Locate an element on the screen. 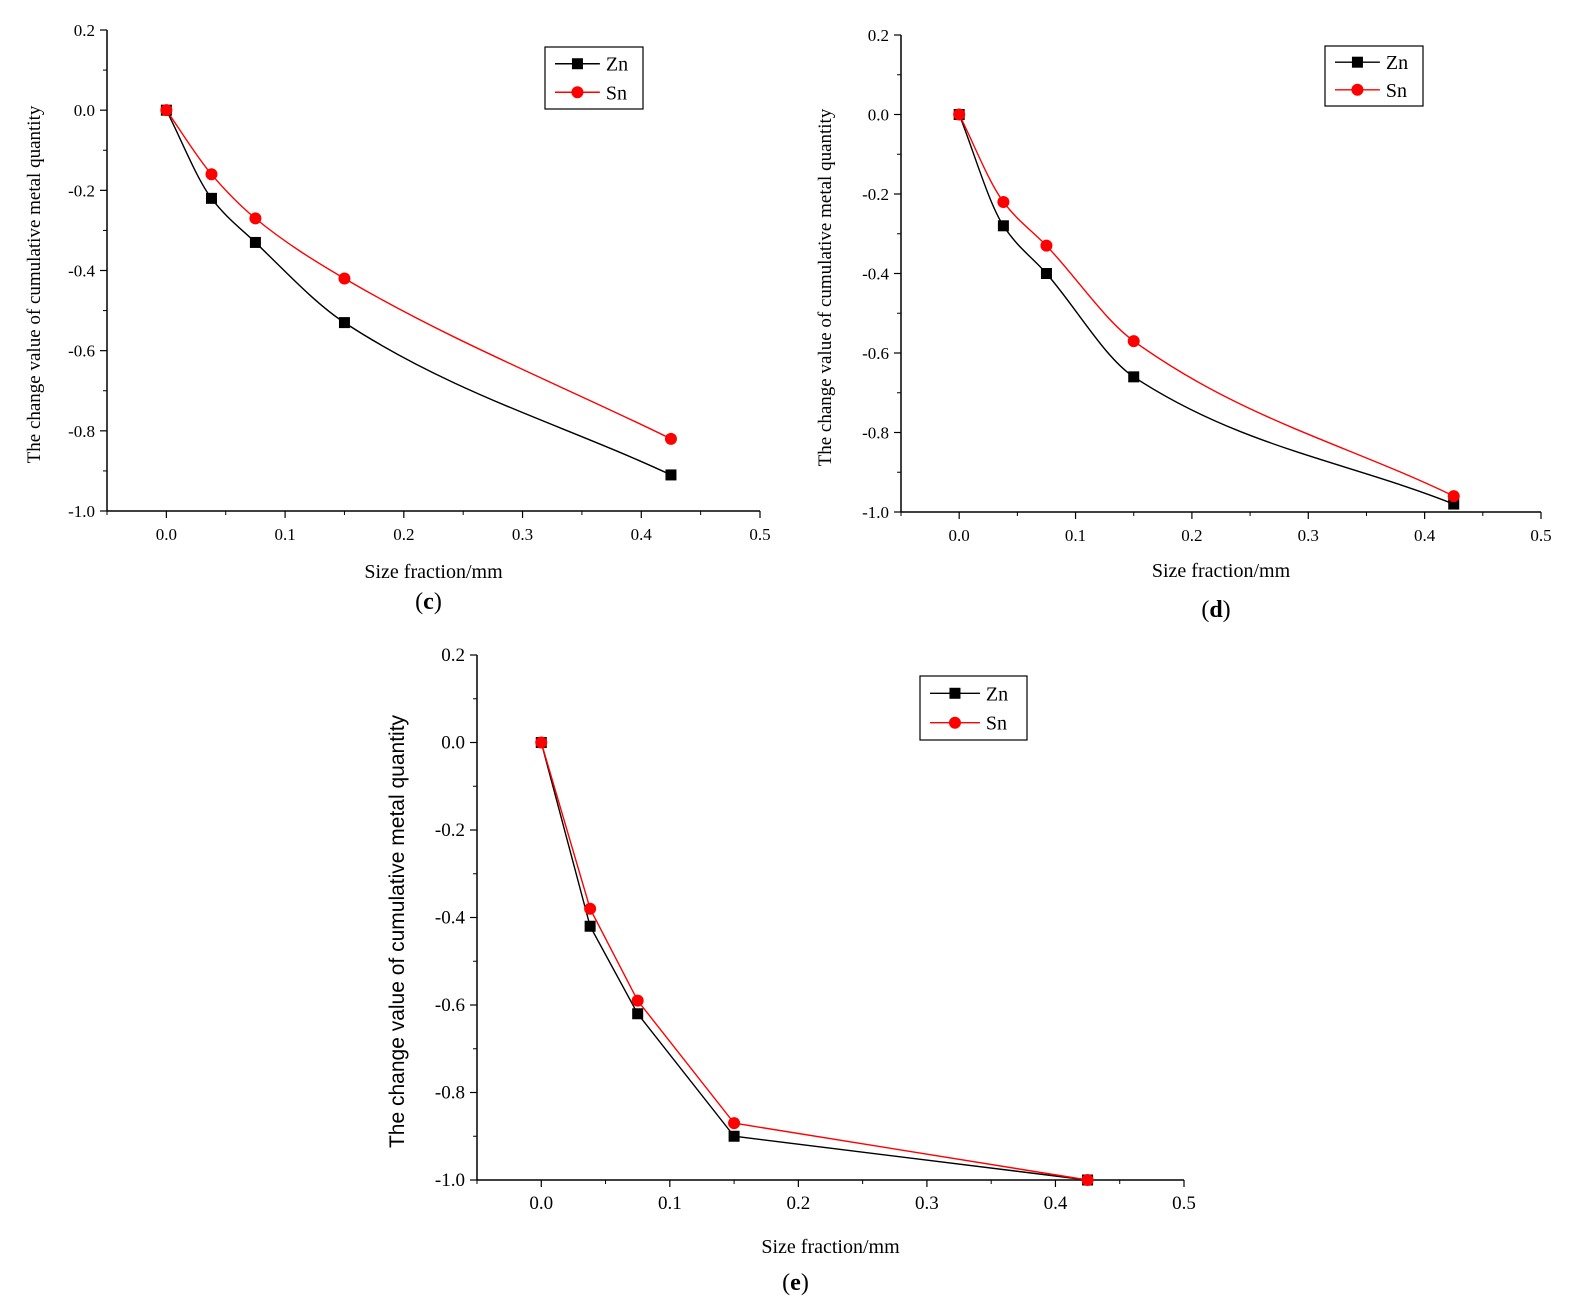 The image size is (1586, 1316). panel-label: (c) is located at coordinates (428, 602).